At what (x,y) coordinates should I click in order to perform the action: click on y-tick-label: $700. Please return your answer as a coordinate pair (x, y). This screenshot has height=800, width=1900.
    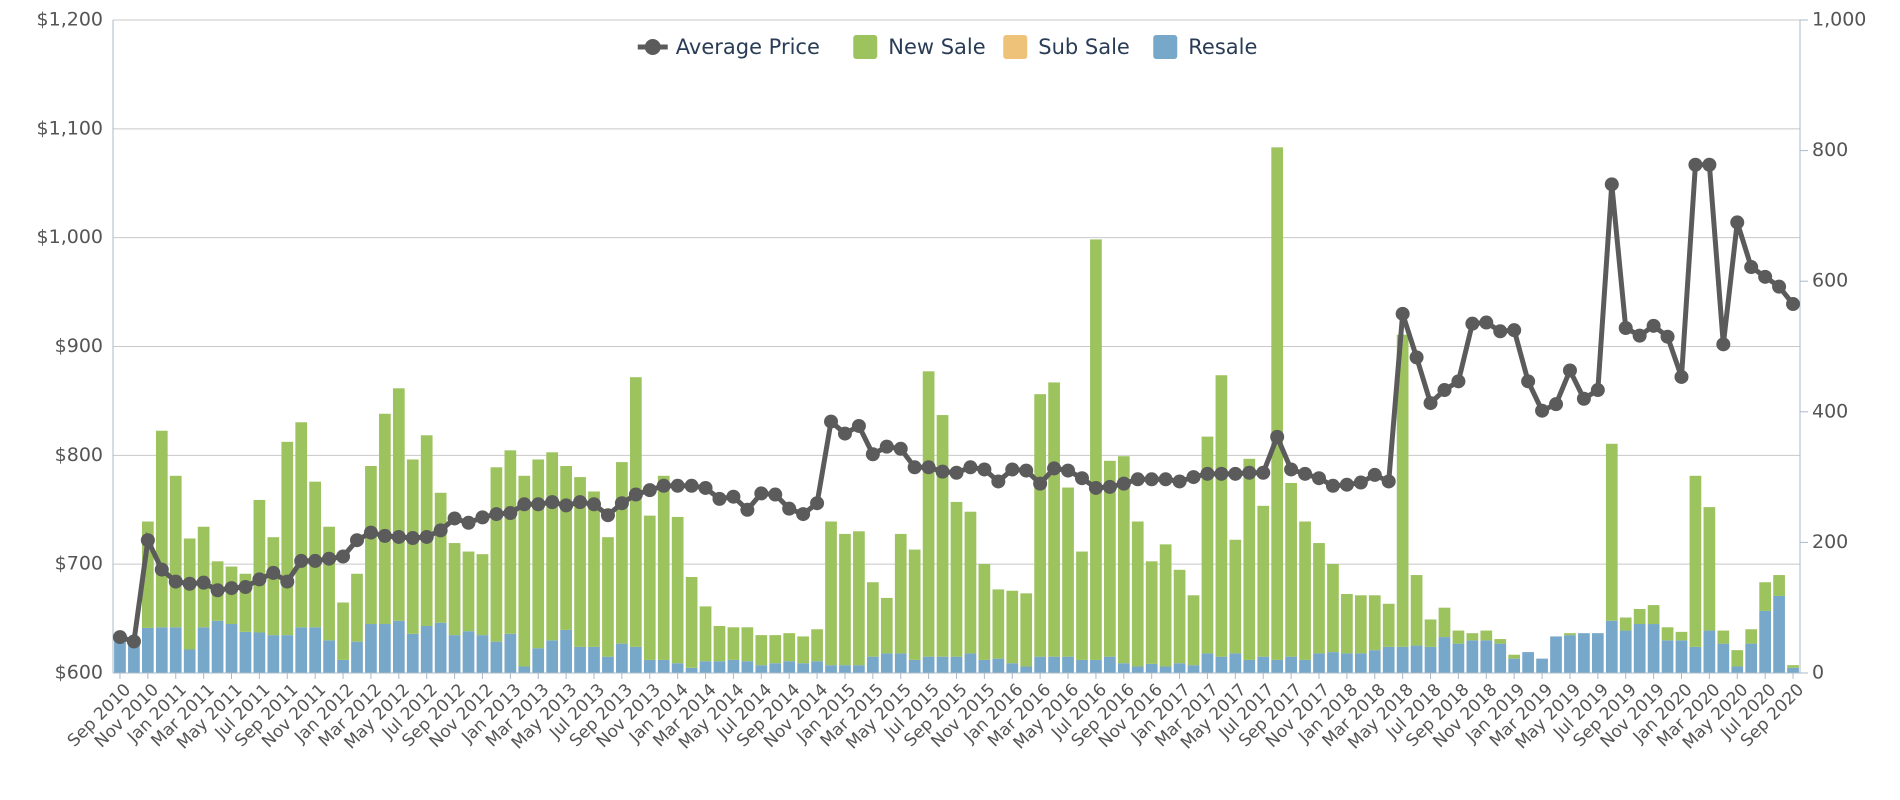
    Looking at the image, I should click on (79, 564).